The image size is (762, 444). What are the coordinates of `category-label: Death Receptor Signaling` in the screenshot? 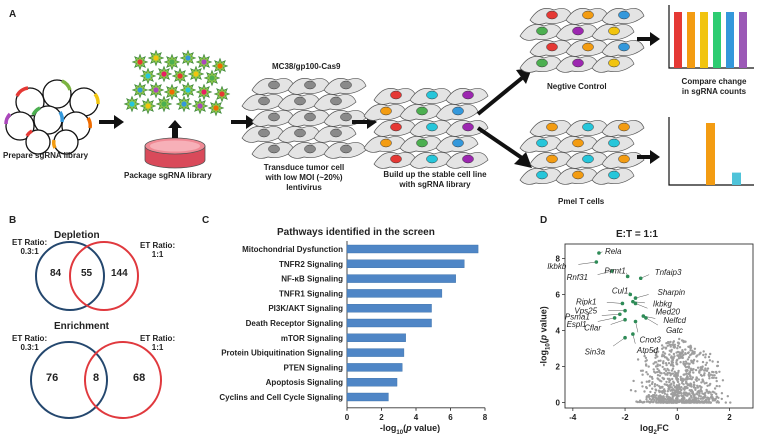 It's located at (294, 323).